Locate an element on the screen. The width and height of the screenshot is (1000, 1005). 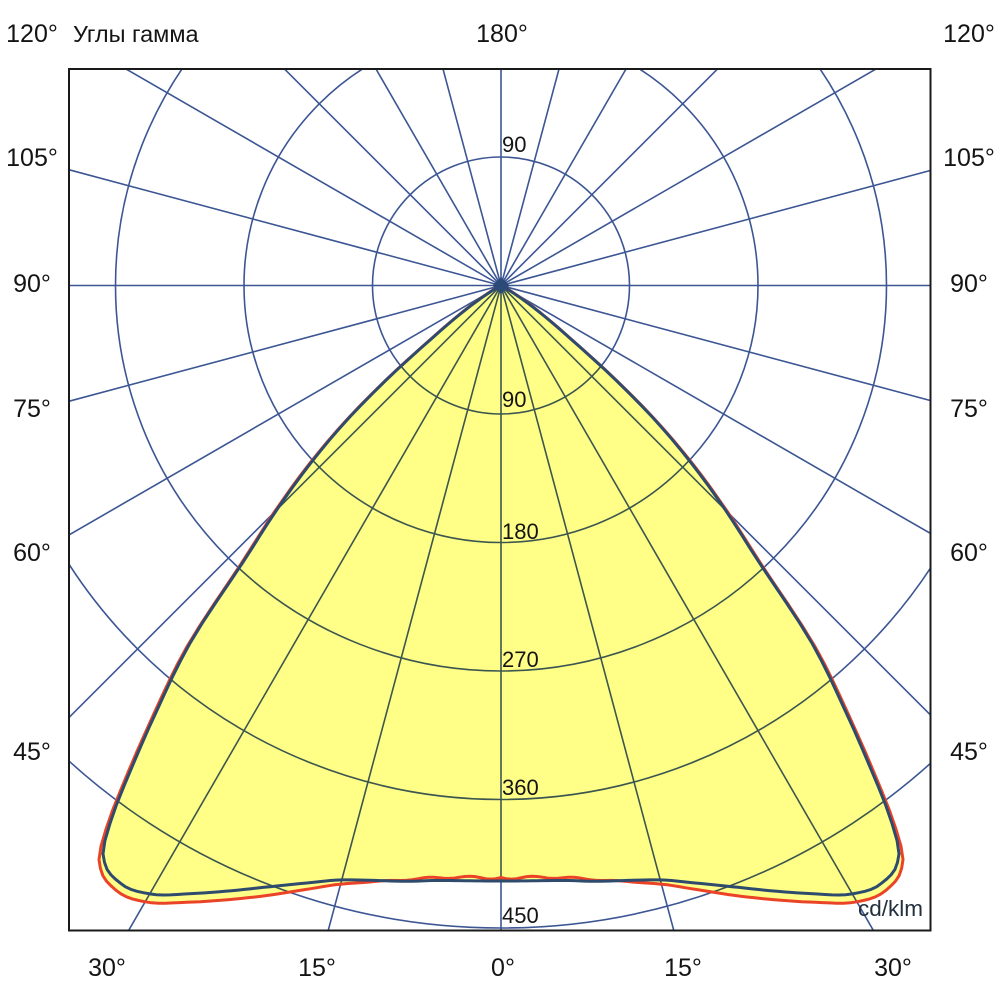
svg-text: 0° is located at coordinates (503, 968).